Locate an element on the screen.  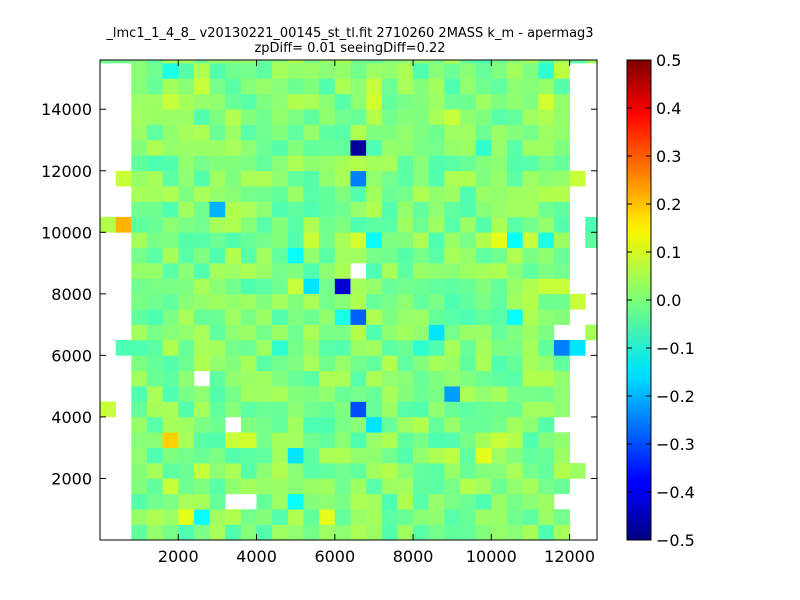
tick-label: 6000 is located at coordinates (71, 355).